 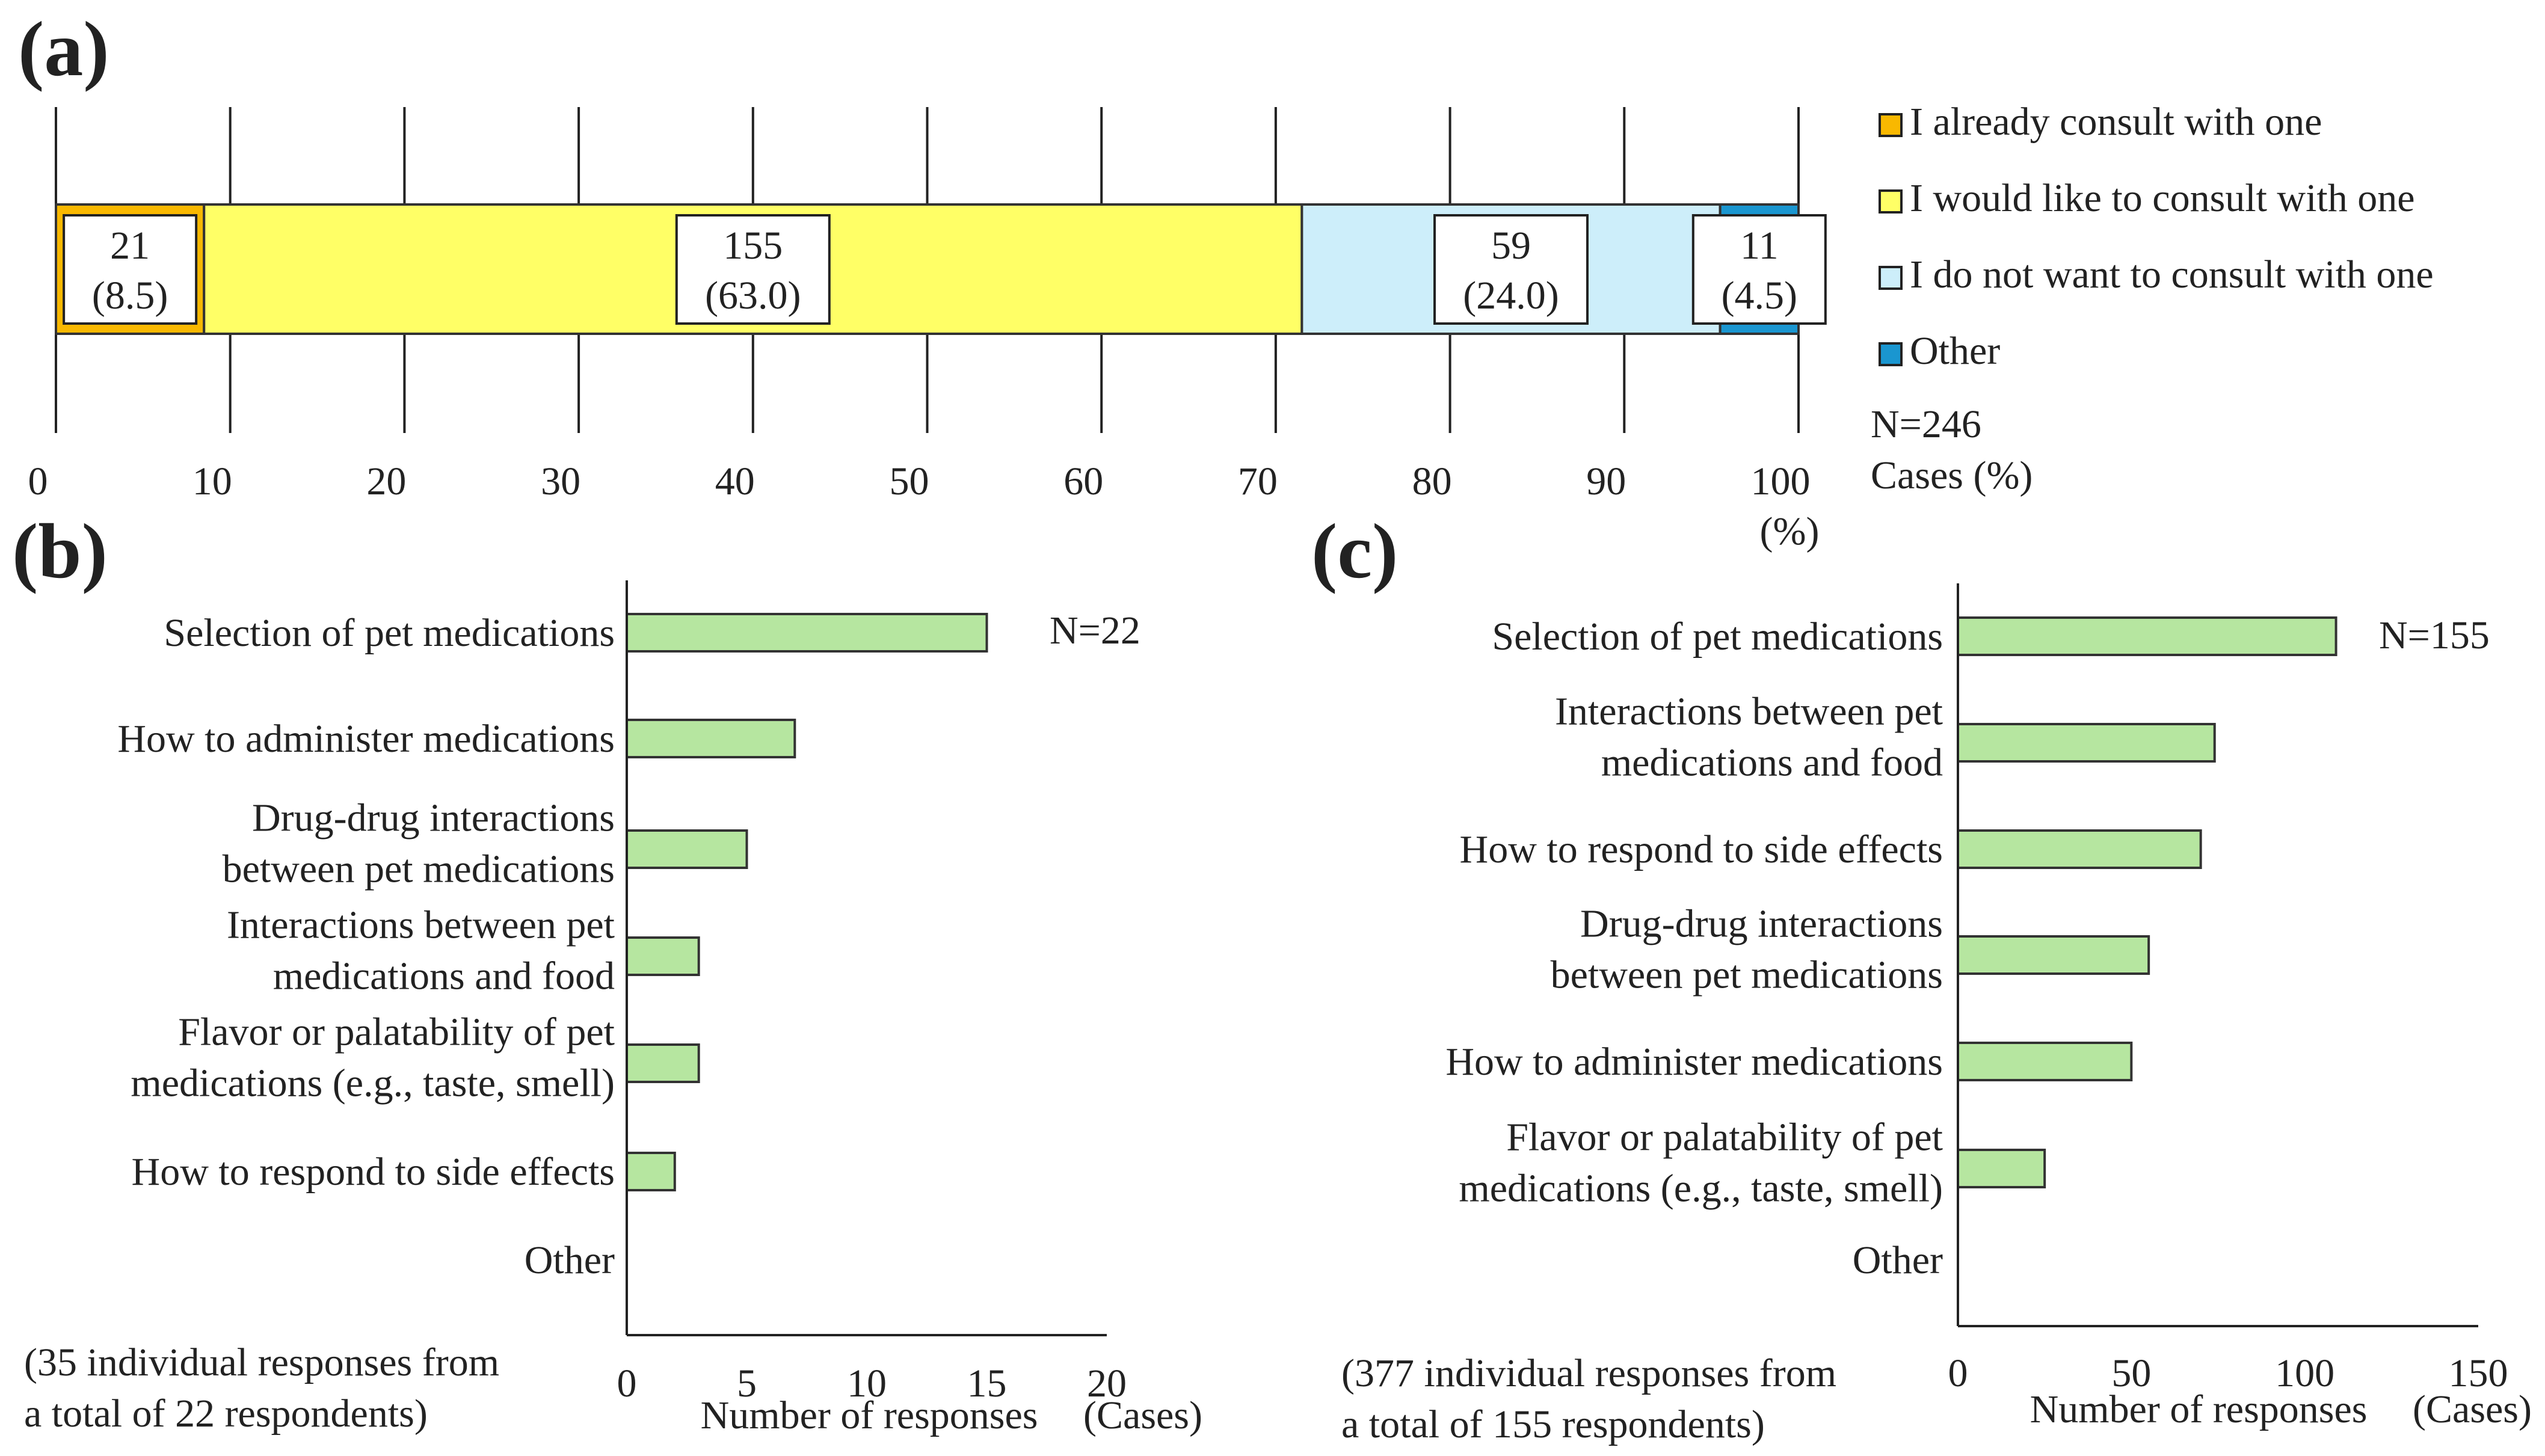 I want to click on panel-c-label: (c), so click(x=1354, y=551).